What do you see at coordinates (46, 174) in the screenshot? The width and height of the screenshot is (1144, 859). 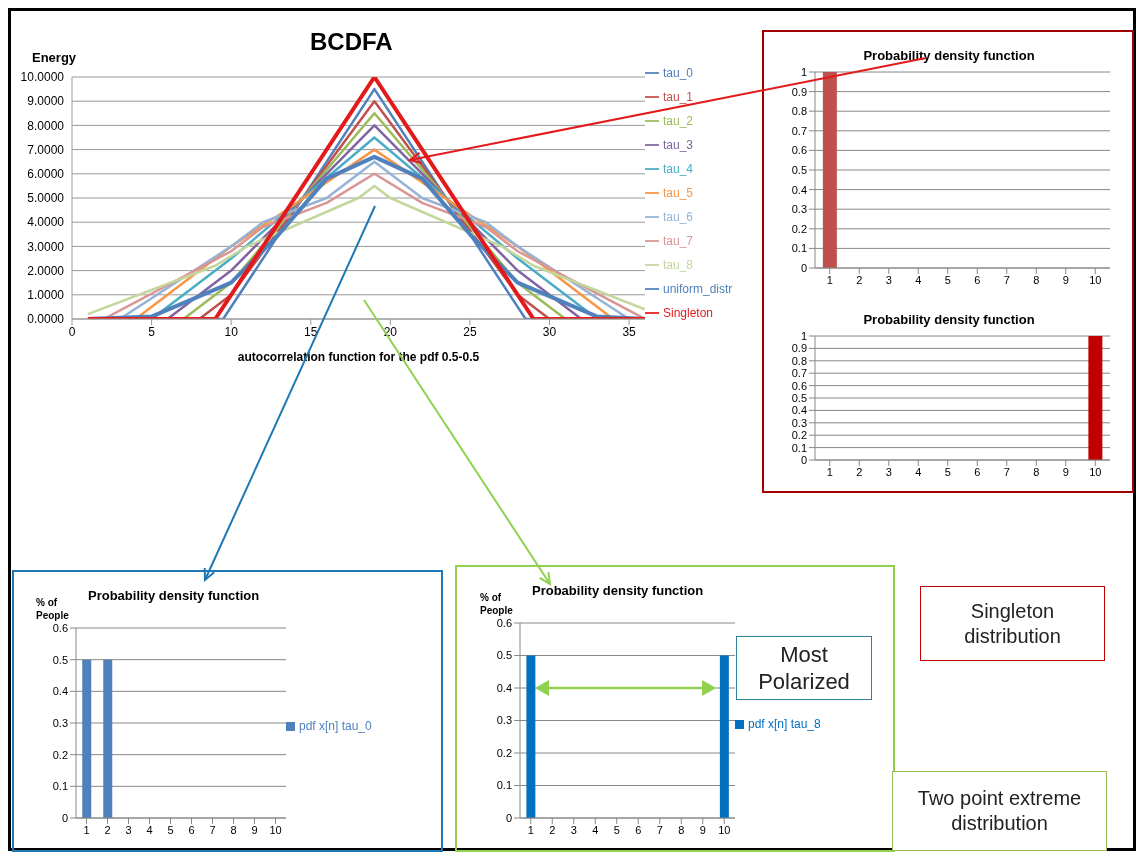 I see `y-tick-label: 6.0000` at bounding box center [46, 174].